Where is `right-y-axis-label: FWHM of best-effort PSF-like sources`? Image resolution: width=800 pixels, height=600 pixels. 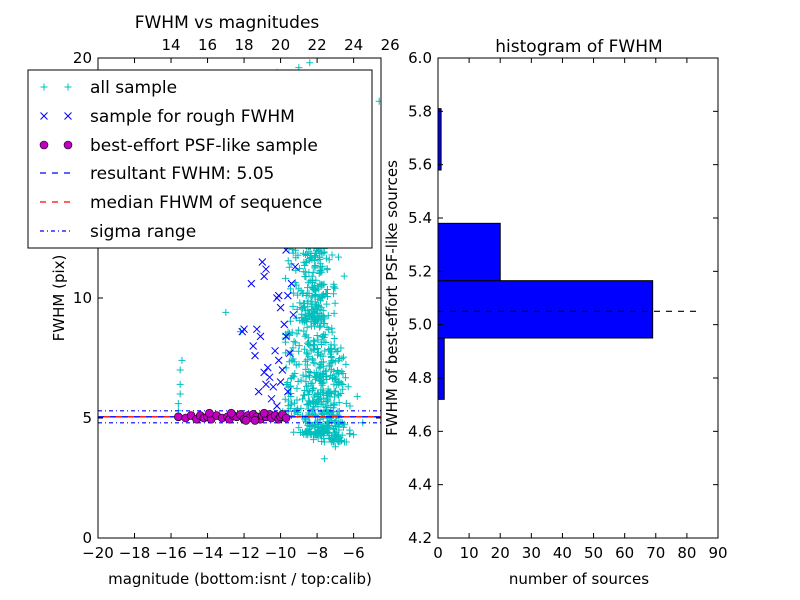 right-y-axis-label: FWHM of best-effort PSF-like sources is located at coordinates (392, 298).